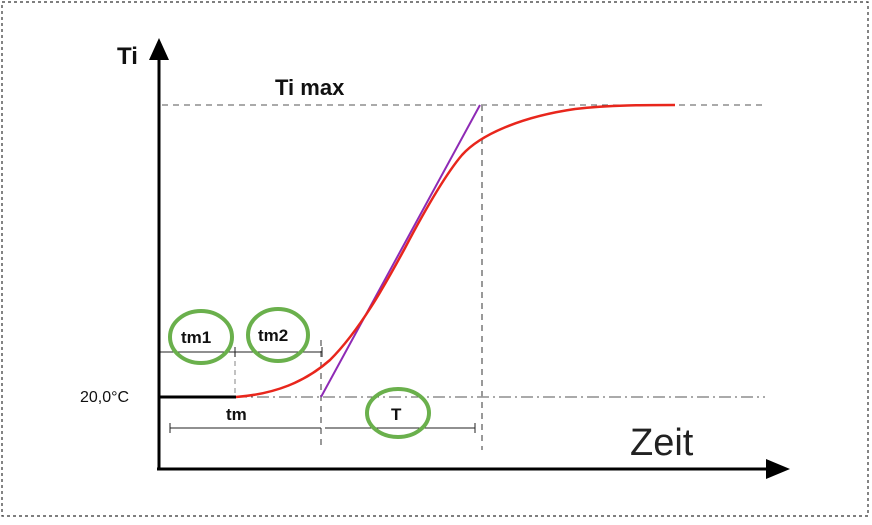 This screenshot has height=525, width=872. I want to click on y-axis-arrow-icon, so click(159, 49).